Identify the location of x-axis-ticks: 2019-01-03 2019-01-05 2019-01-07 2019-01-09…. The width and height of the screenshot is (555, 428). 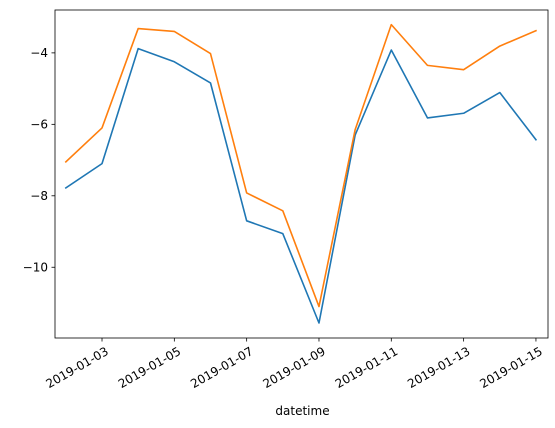
(294, 364).